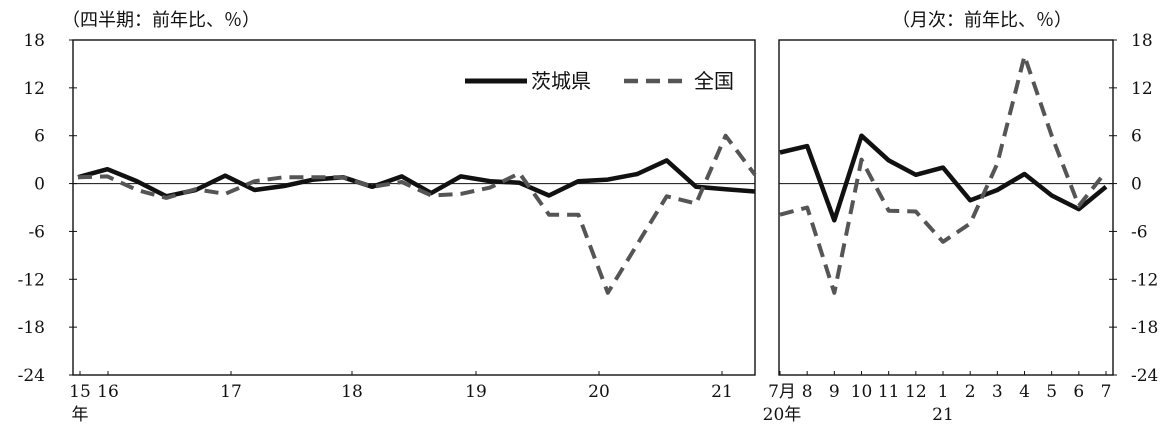 The width and height of the screenshot is (1176, 430). I want to click on right-x-tick-label: 10, so click(862, 392).